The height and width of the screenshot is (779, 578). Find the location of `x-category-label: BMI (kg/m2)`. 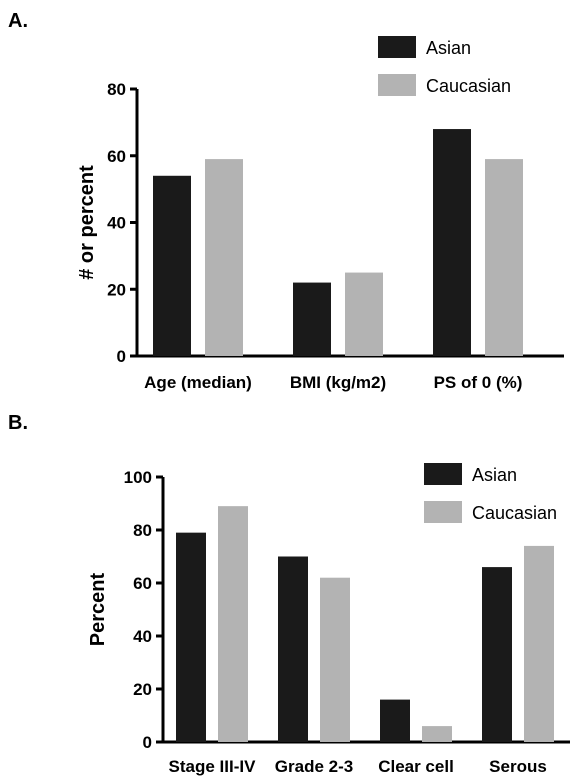

x-category-label: BMI (kg/m2) is located at coordinates (338, 382).